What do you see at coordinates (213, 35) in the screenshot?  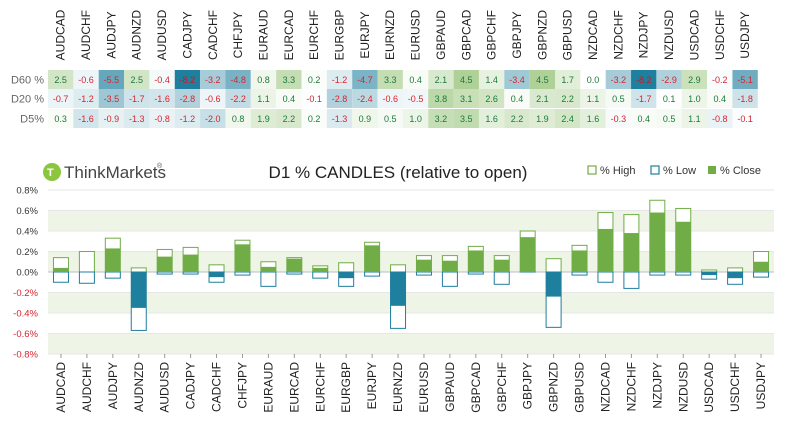 I see `heatmap-symbol-cadchf: CADCHF` at bounding box center [213, 35].